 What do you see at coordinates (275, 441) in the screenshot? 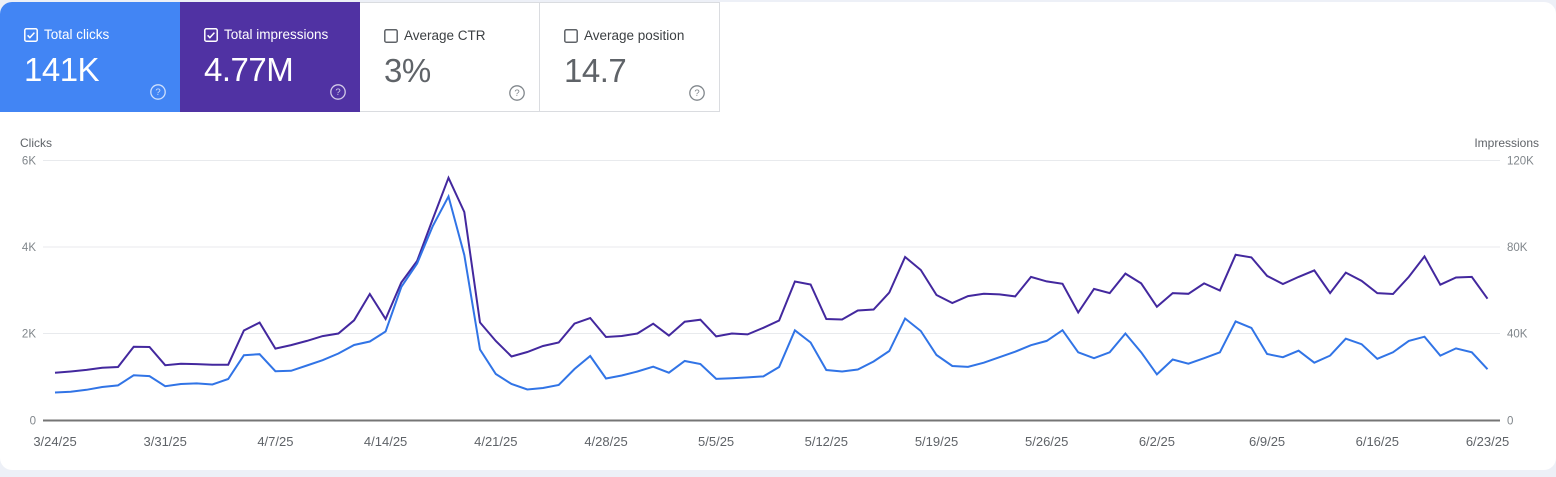
I see `svg-text: 4/7/25` at bounding box center [275, 441].